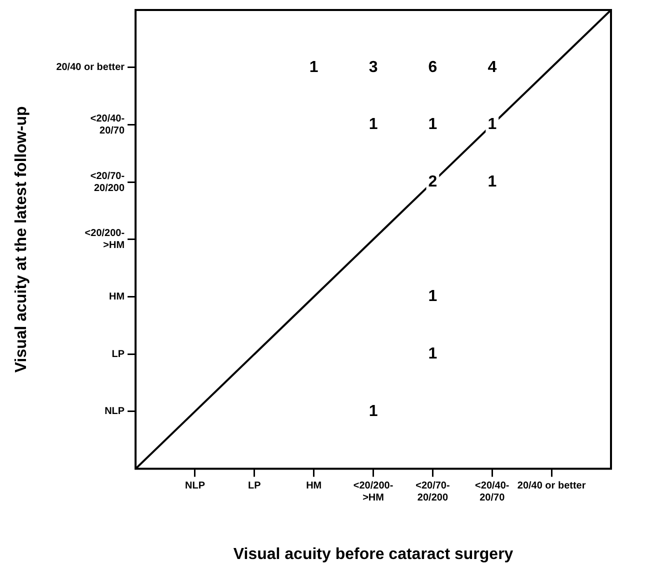 The image size is (663, 588). Describe the element at coordinates (373, 67) in the screenshot. I see `data-label: 3` at that location.